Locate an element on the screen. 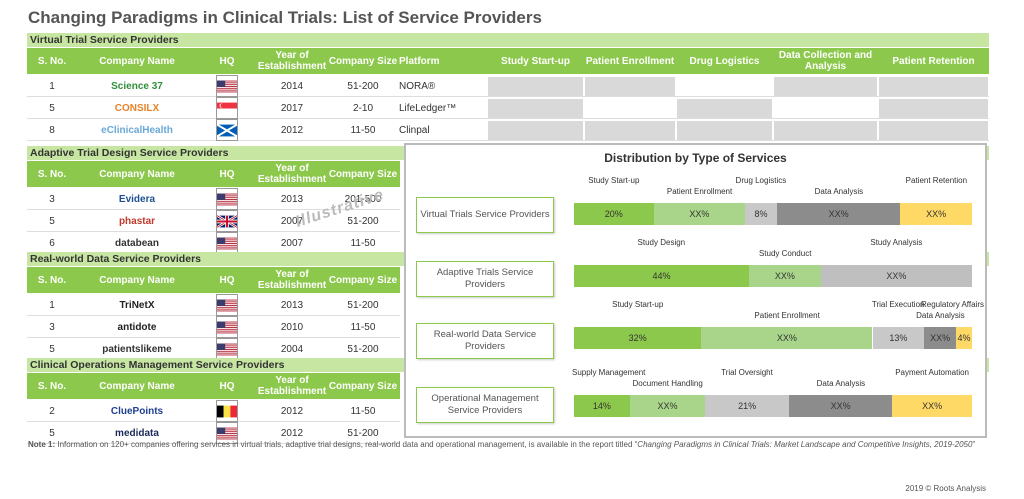 The height and width of the screenshot is (499, 1024). table-row: 3 Evidera 2013 201-500 is located at coordinates (213, 199).